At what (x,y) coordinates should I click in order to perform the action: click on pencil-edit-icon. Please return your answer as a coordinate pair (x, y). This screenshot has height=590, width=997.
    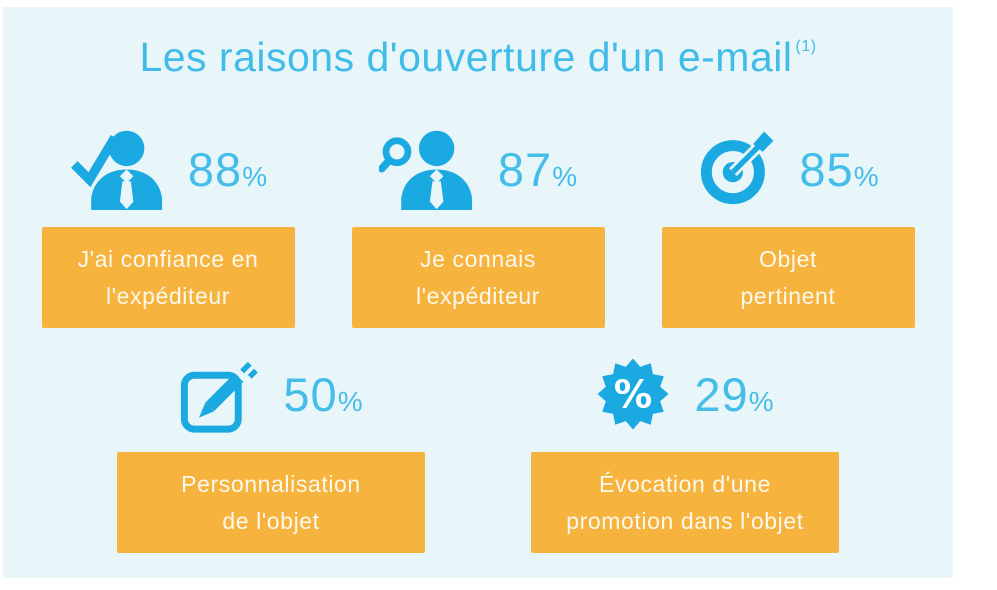
    Looking at the image, I should click on (219, 394).